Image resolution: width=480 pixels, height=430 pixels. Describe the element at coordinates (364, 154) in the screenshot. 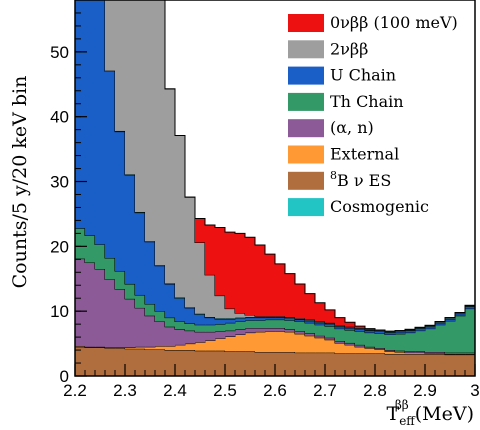

I see `legend-label: External` at that location.